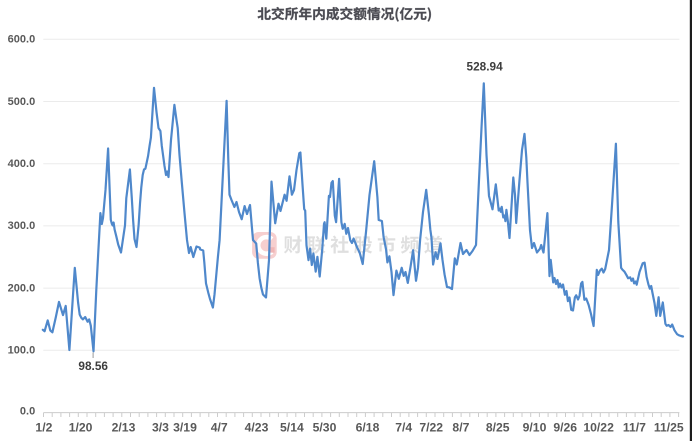  I want to click on svg-text: 8/7, so click(460, 427).